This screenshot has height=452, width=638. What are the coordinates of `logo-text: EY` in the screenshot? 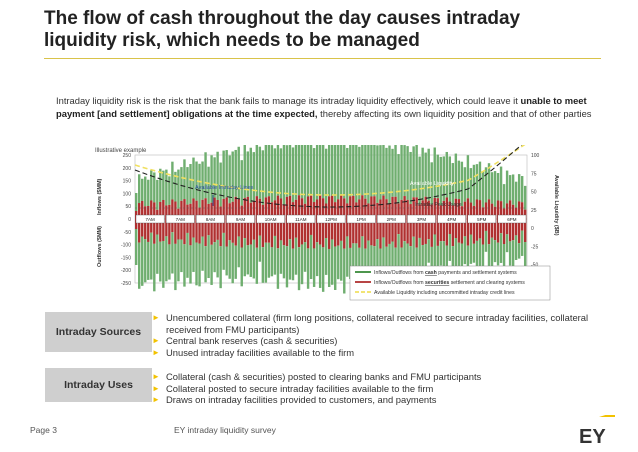 It's located at (592, 436).